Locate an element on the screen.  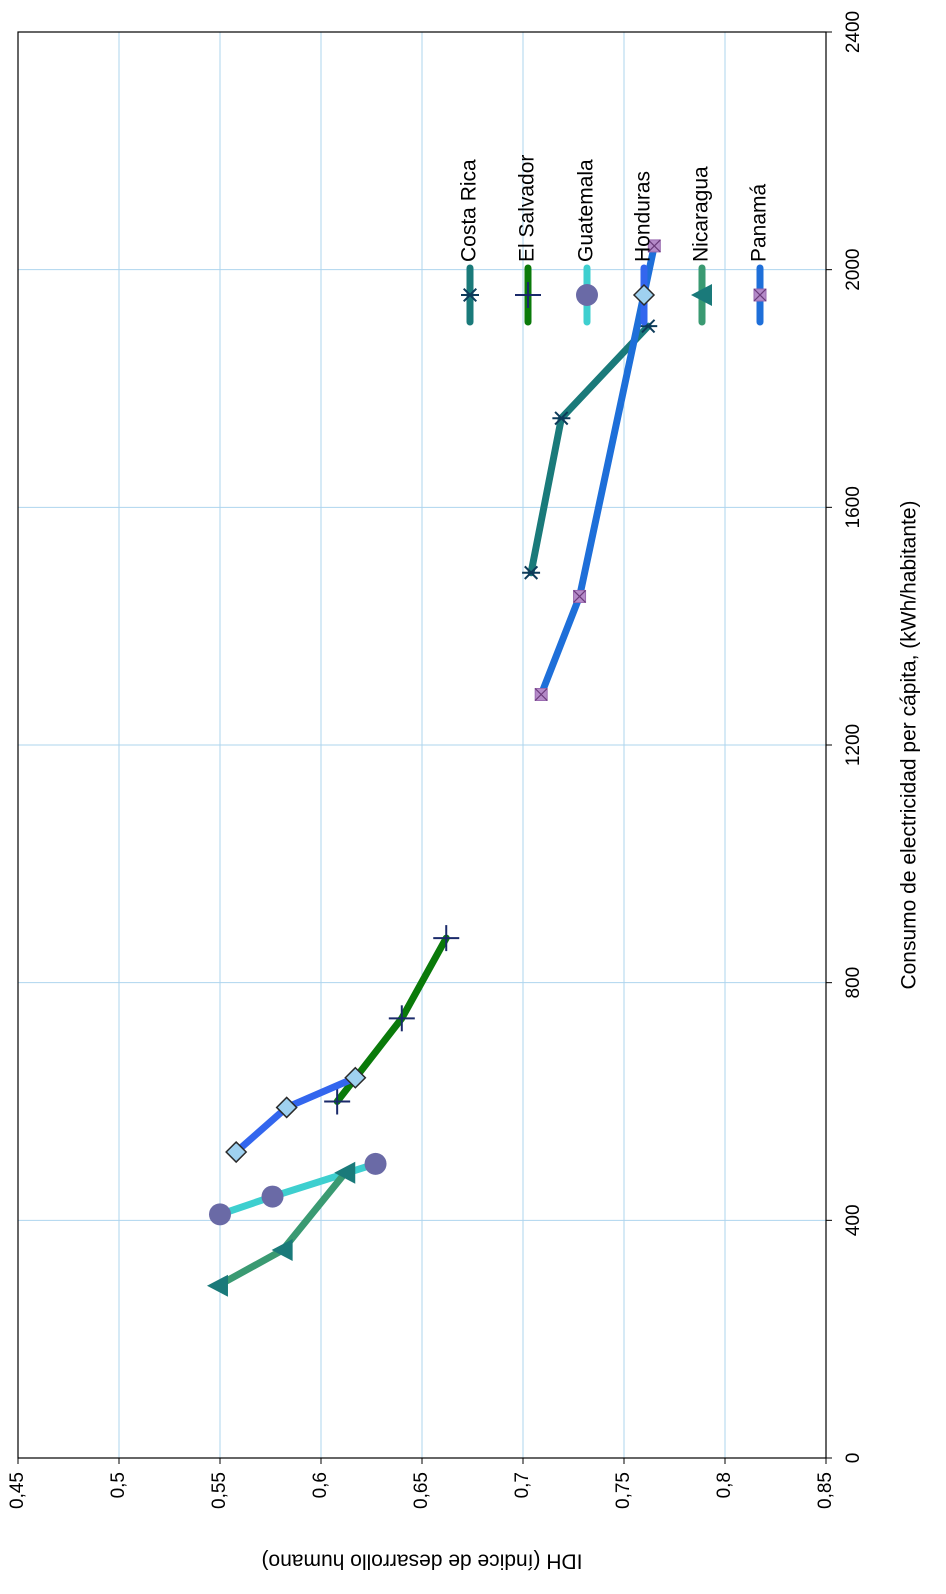
legend-item: Guatemala is located at coordinates (586, 242).